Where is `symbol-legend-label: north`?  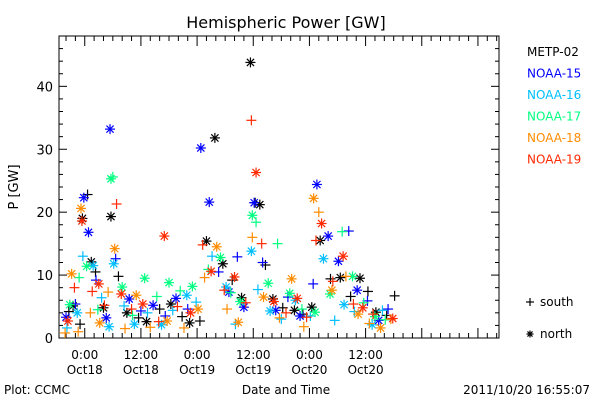
symbol-legend-label: north is located at coordinates (556, 334).